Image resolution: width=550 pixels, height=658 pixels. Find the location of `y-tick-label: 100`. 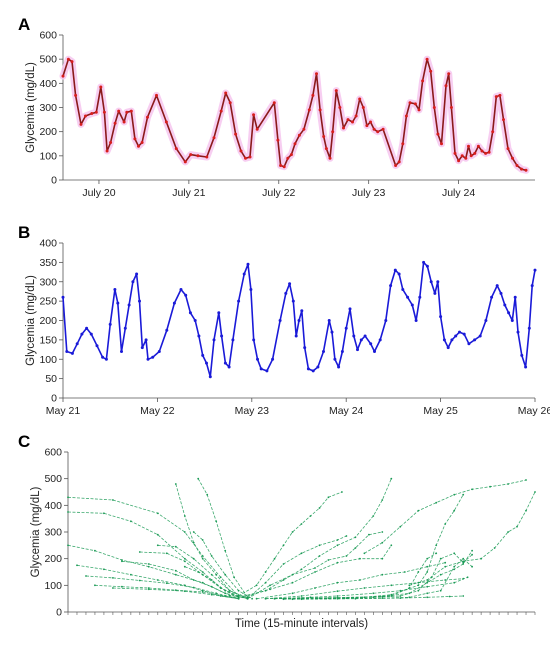

y-tick-label: 100 is located at coordinates (48, 360).